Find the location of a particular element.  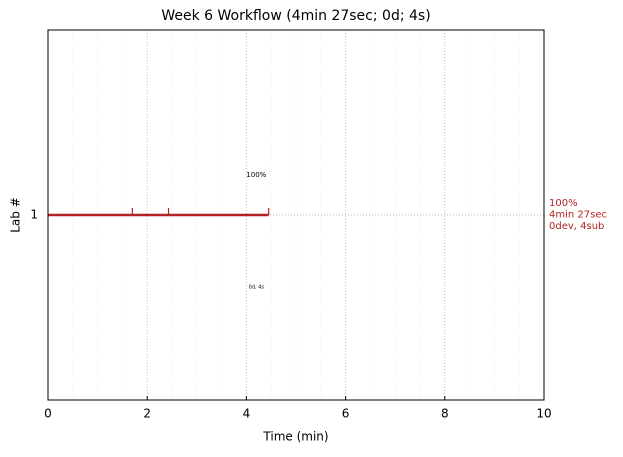

x-tick-label: 4 is located at coordinates (247, 414).